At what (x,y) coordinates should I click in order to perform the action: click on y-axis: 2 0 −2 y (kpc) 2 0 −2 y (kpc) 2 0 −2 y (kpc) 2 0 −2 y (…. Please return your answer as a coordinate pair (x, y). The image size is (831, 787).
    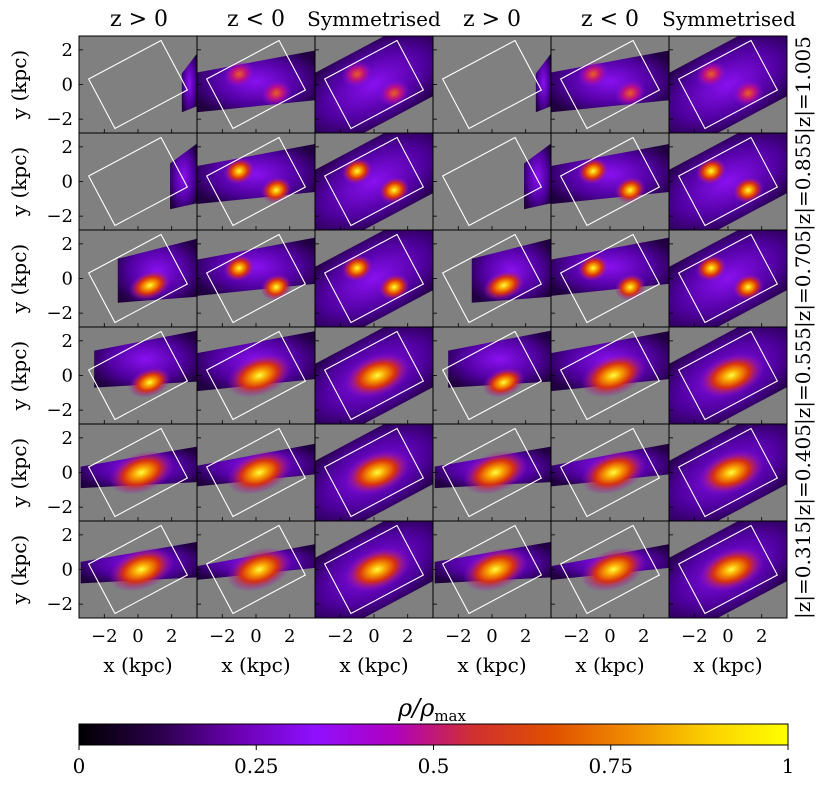
    Looking at the image, I should click on (40, 327).